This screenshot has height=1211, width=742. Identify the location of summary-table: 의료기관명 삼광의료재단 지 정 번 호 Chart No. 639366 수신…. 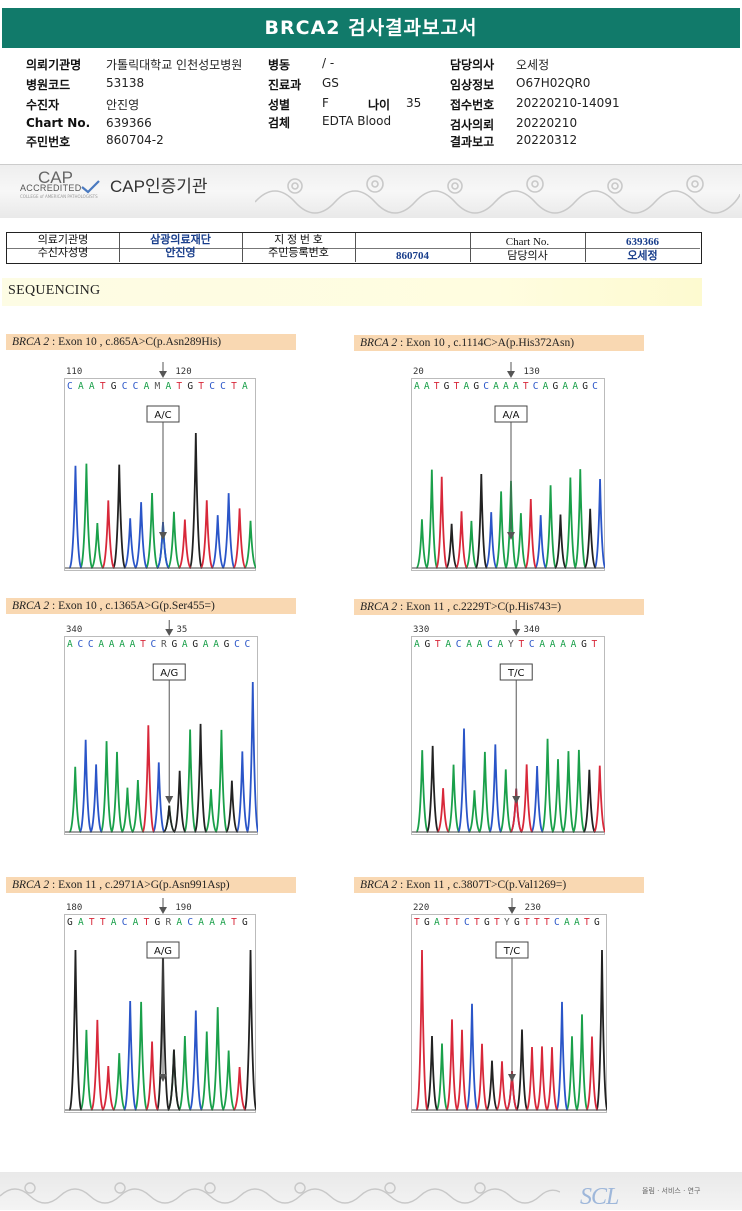
(354, 248).